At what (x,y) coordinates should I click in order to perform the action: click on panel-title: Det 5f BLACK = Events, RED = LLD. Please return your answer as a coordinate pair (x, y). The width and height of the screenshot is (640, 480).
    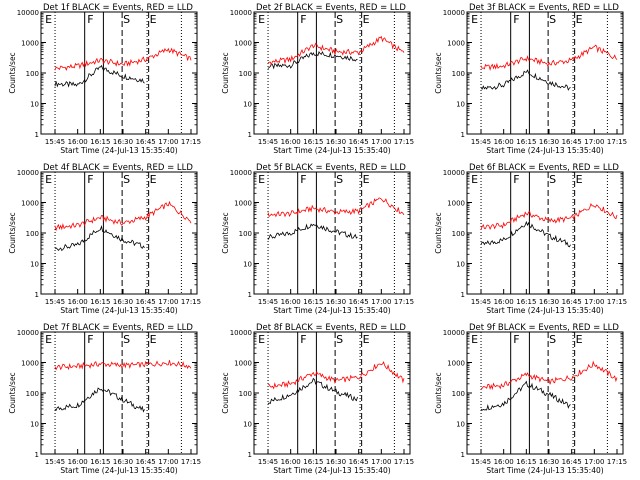
    Looking at the image, I should click on (331, 168).